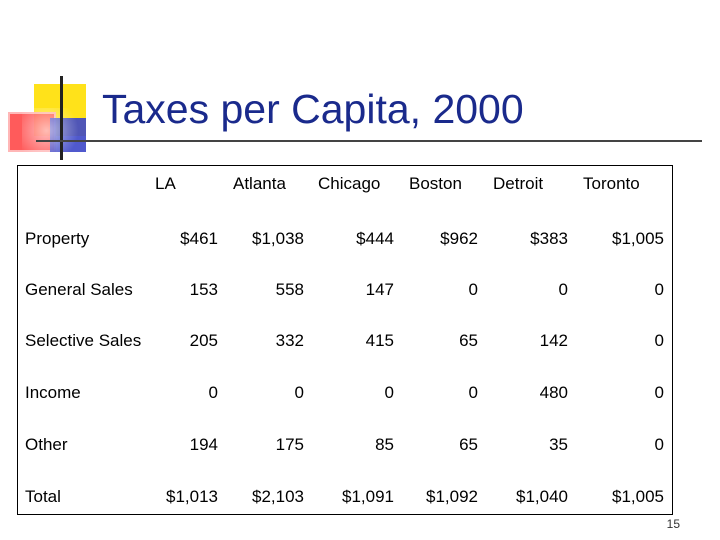 The height and width of the screenshot is (540, 720). I want to click on table-cell: 35, so click(558, 444).